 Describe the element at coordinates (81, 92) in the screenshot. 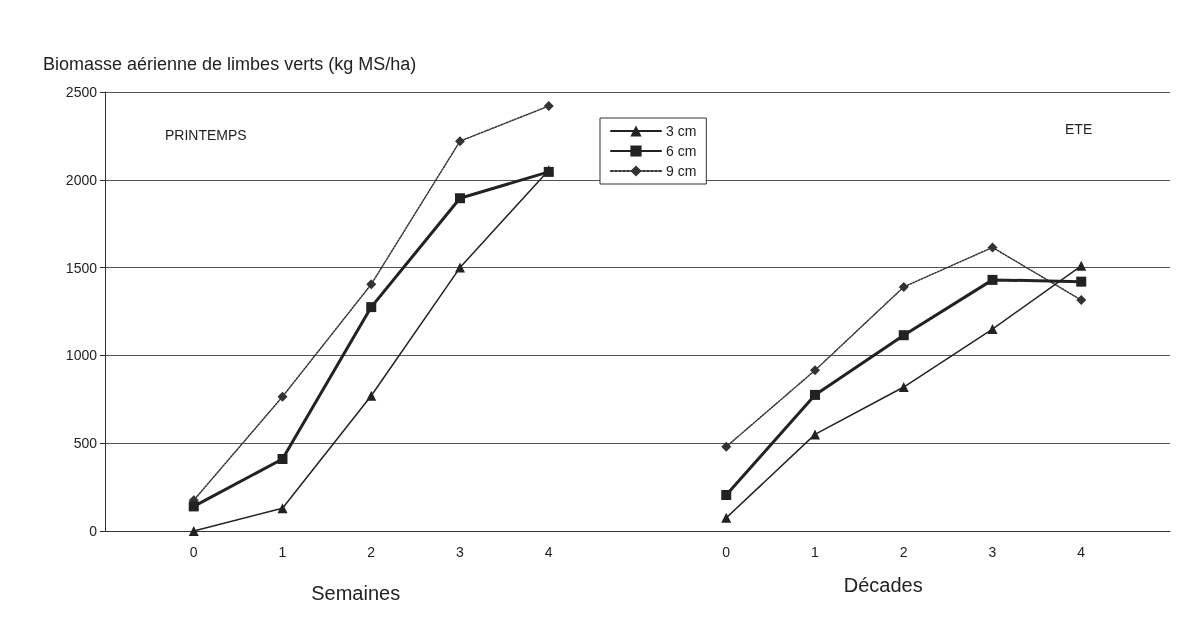

I see `y-tick-label: 2500` at that location.